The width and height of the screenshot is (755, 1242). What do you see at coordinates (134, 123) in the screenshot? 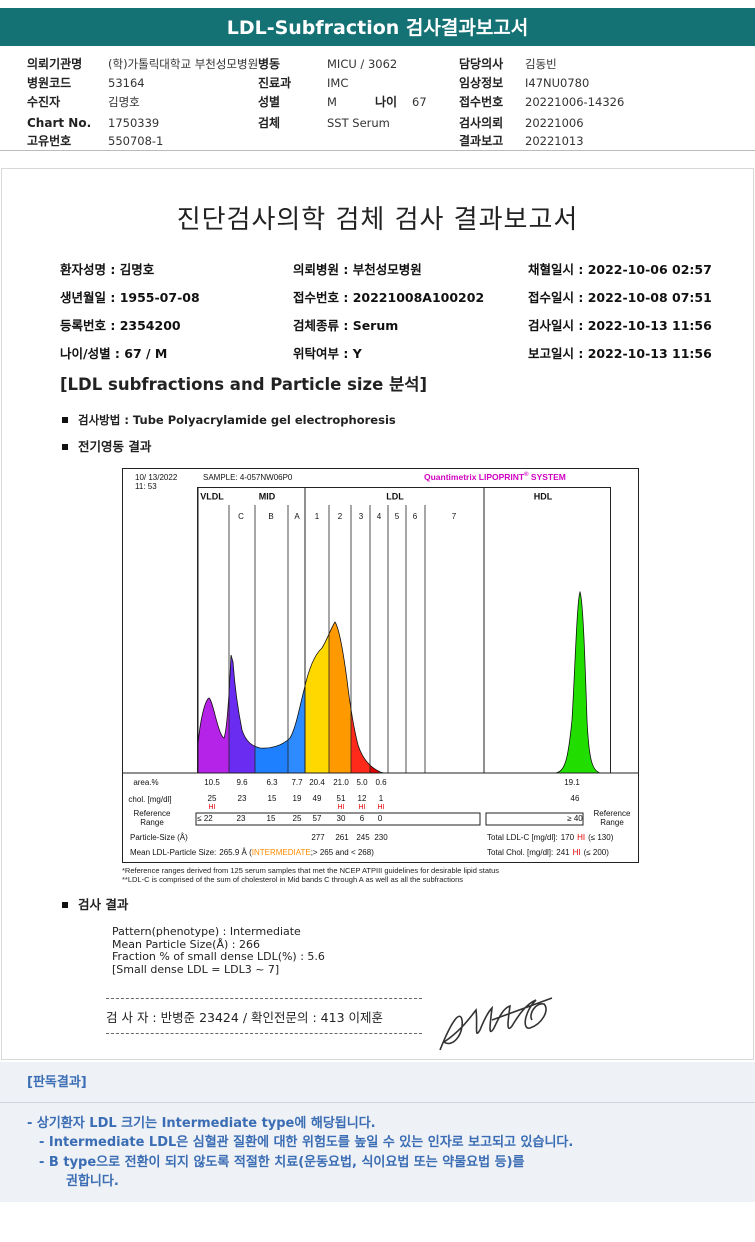
I see `info-value: 1750339` at bounding box center [134, 123].